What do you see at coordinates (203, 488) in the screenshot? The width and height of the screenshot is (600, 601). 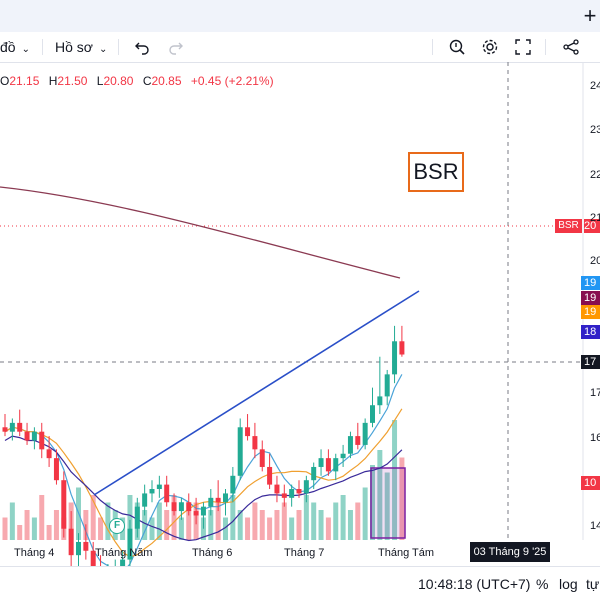 I see `ma-slow-line` at bounding box center [203, 488].